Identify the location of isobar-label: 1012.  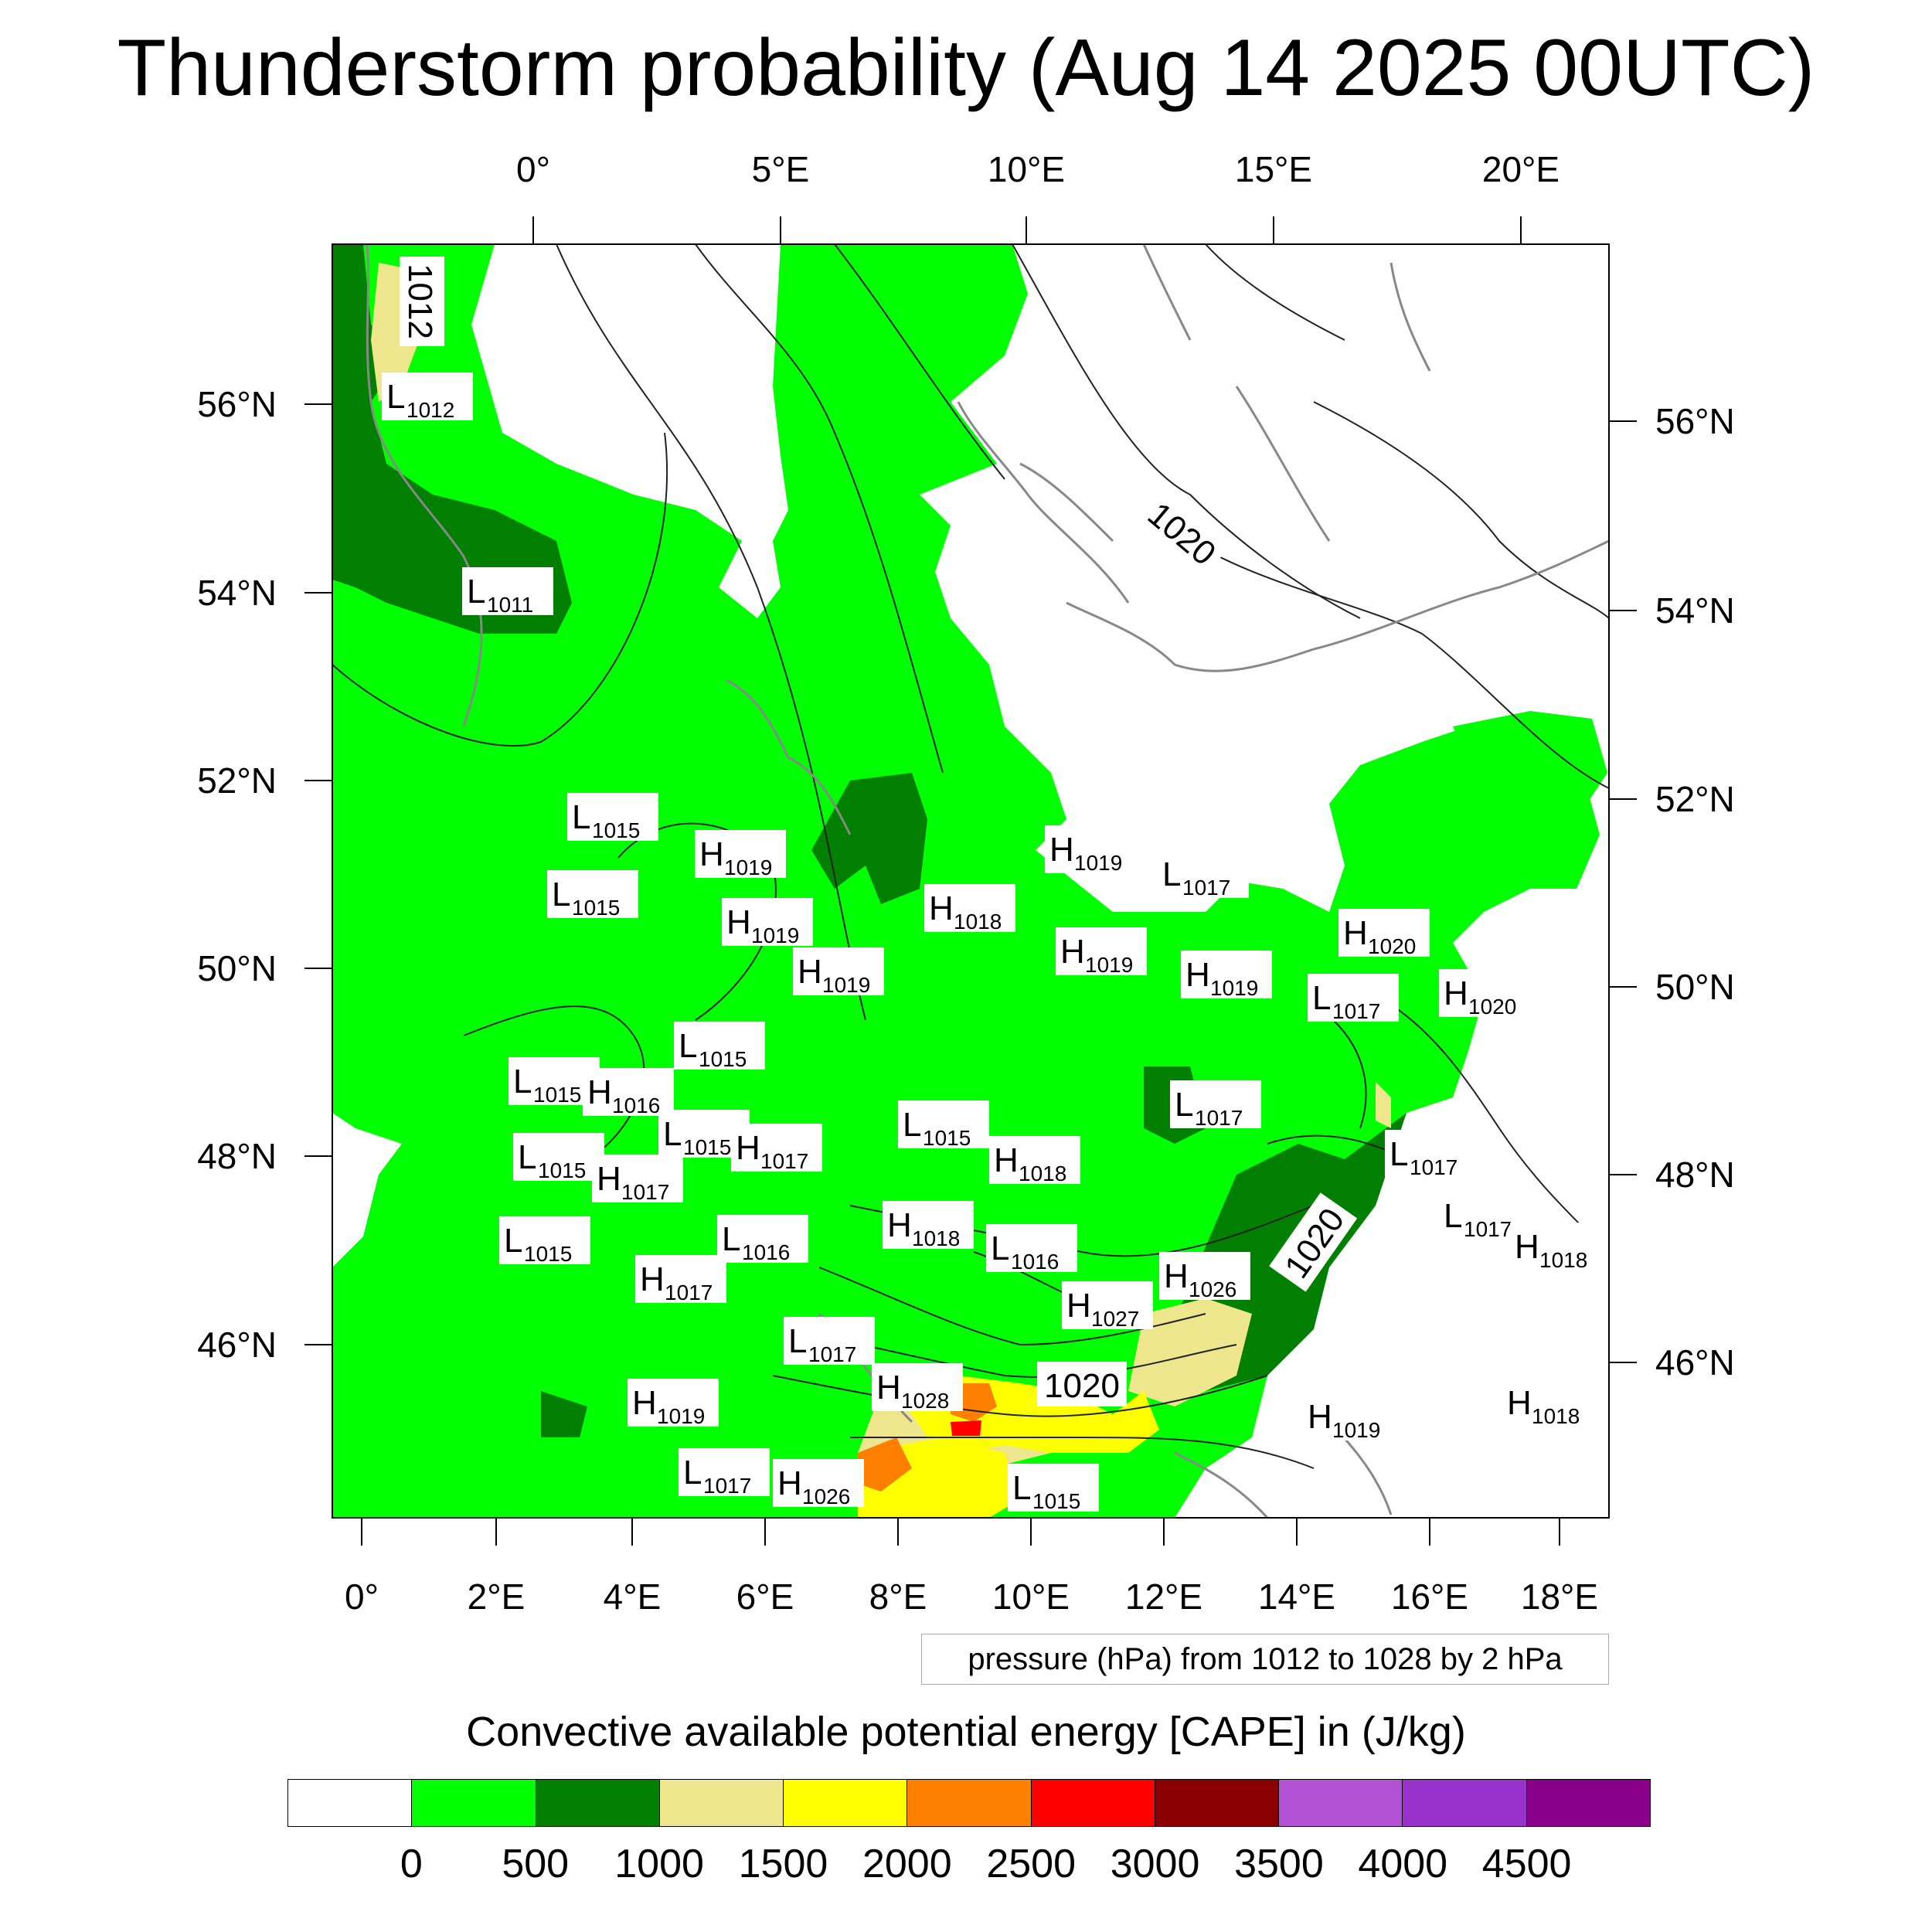
(422, 301).